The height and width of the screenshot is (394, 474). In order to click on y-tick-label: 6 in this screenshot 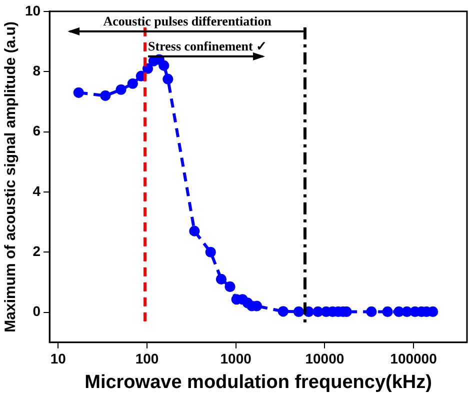, I will do `click(36, 130)`.